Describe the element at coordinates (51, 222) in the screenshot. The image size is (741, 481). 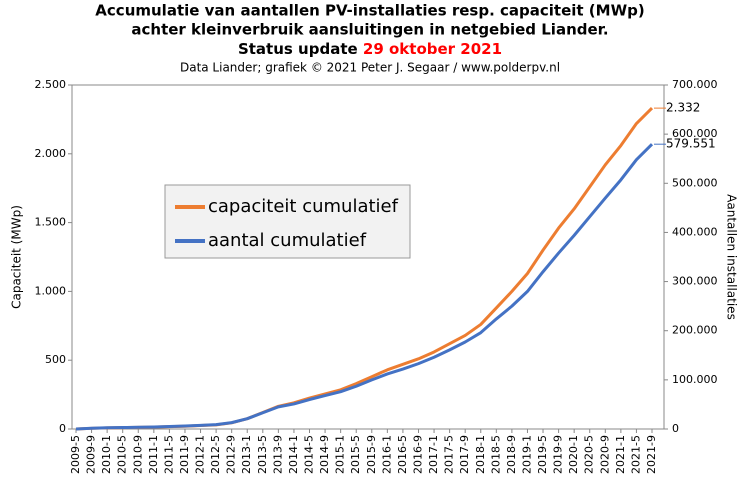
I see `y-tick-label: 1.500` at that location.